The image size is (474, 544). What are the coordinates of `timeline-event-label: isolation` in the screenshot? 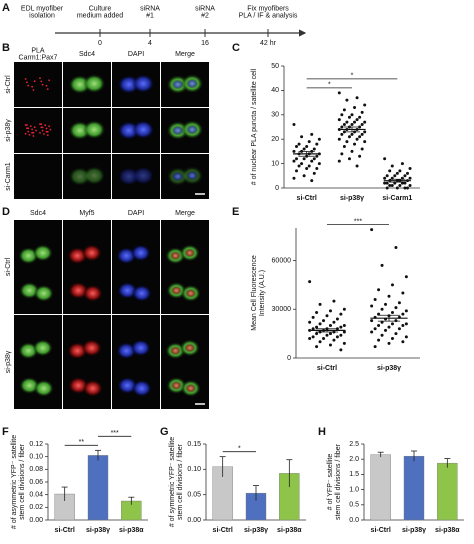 It's located at (42, 15).